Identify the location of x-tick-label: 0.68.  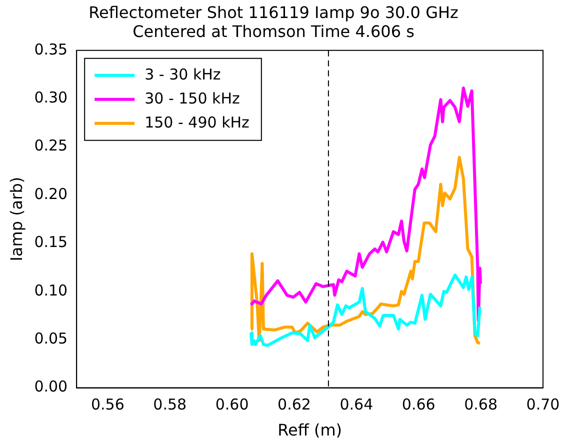
(481, 405).